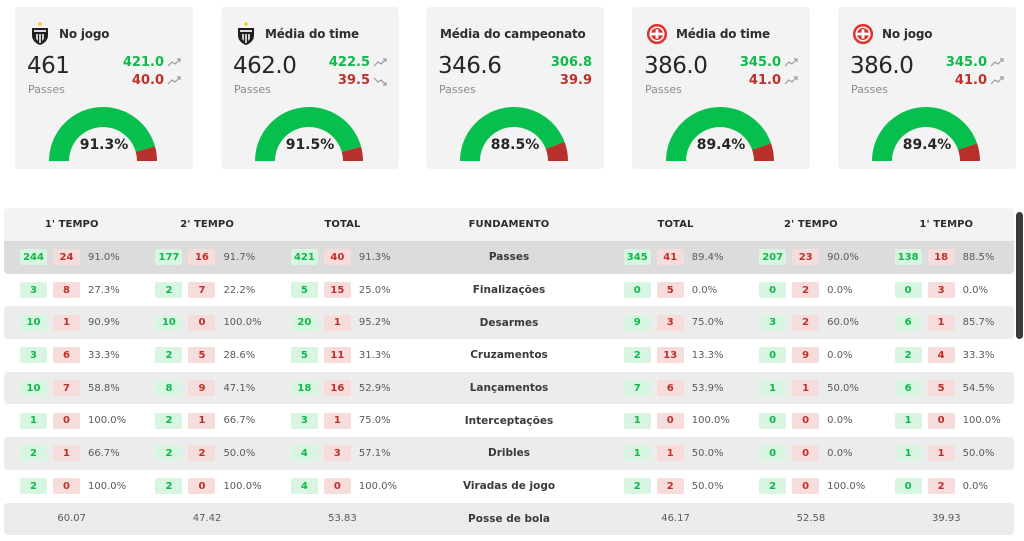  I want to click on trend-down-icon, so click(380, 81).